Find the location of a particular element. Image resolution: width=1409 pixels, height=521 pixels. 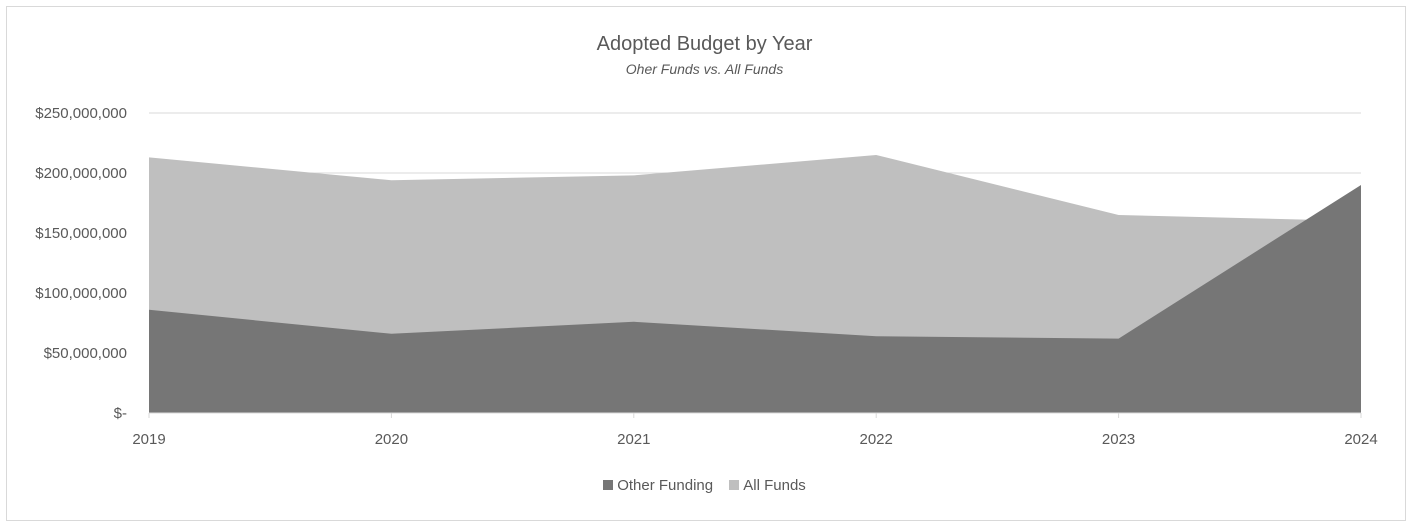

legend-swatch-other-funding is located at coordinates (608, 485).